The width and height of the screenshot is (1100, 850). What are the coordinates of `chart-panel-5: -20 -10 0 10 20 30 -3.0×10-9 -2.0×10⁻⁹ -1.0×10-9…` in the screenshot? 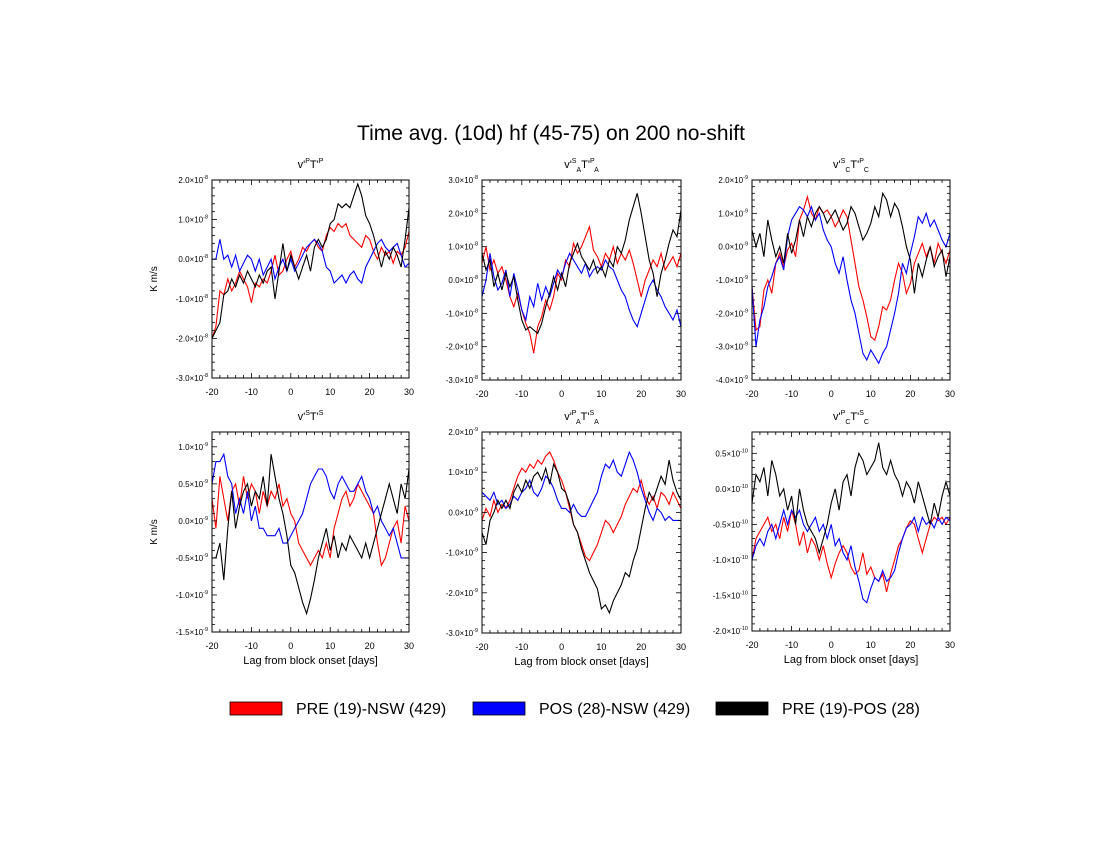 It's located at (566, 539).